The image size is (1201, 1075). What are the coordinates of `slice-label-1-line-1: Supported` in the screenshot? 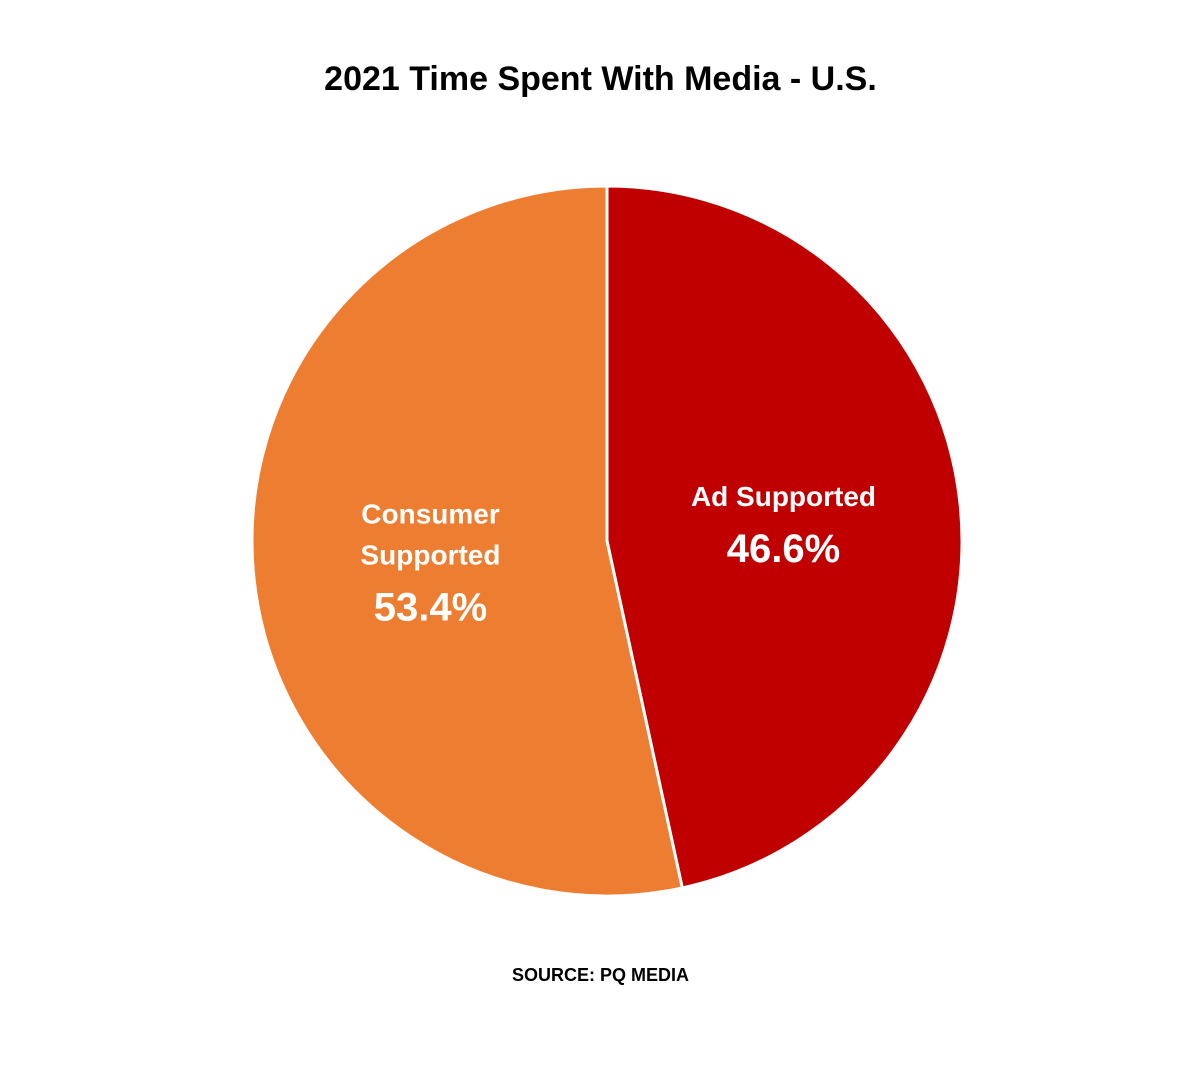 It's located at (431, 554).